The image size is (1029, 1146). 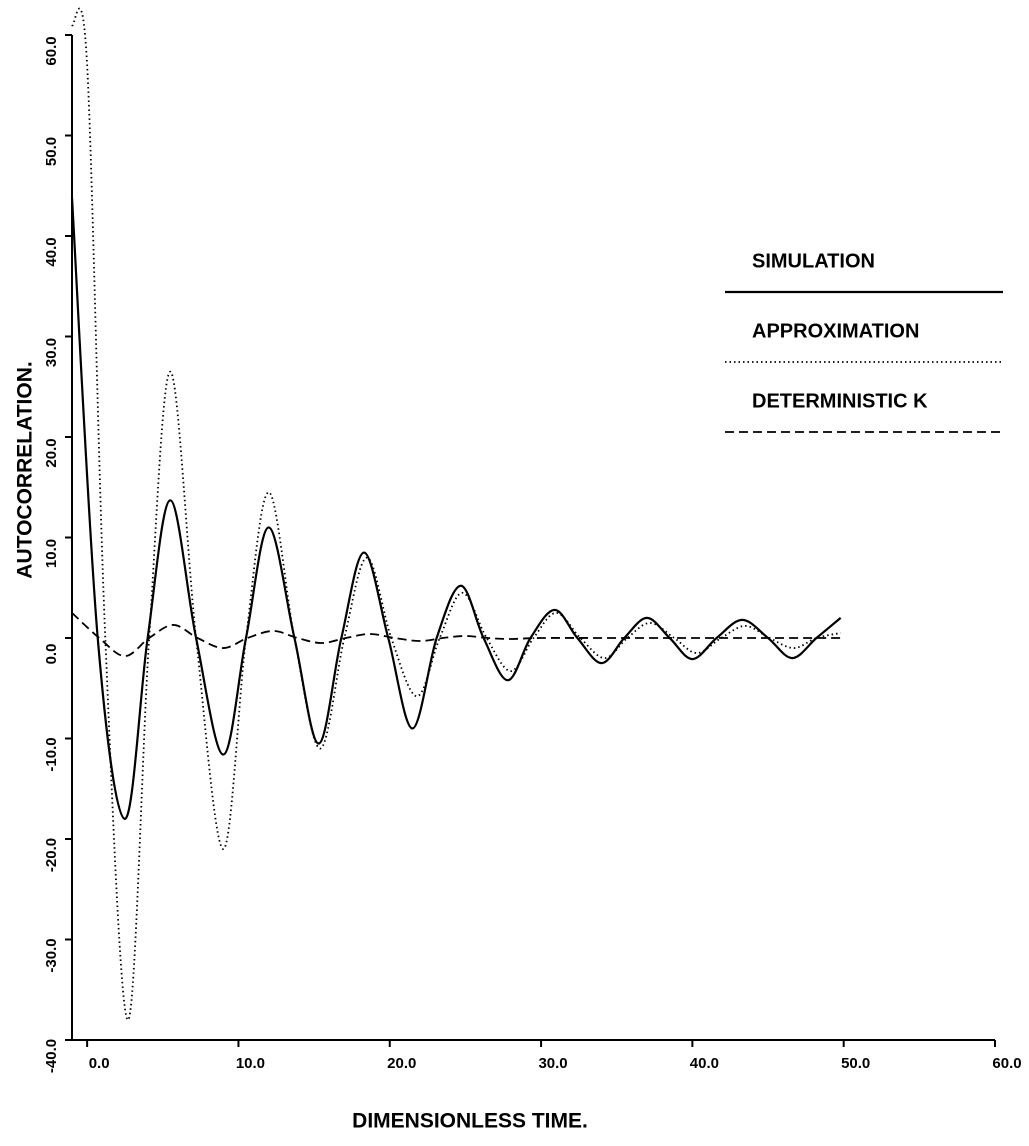 What do you see at coordinates (1006, 1063) in the screenshot?
I see `x-tick-label: 60.0` at bounding box center [1006, 1063].